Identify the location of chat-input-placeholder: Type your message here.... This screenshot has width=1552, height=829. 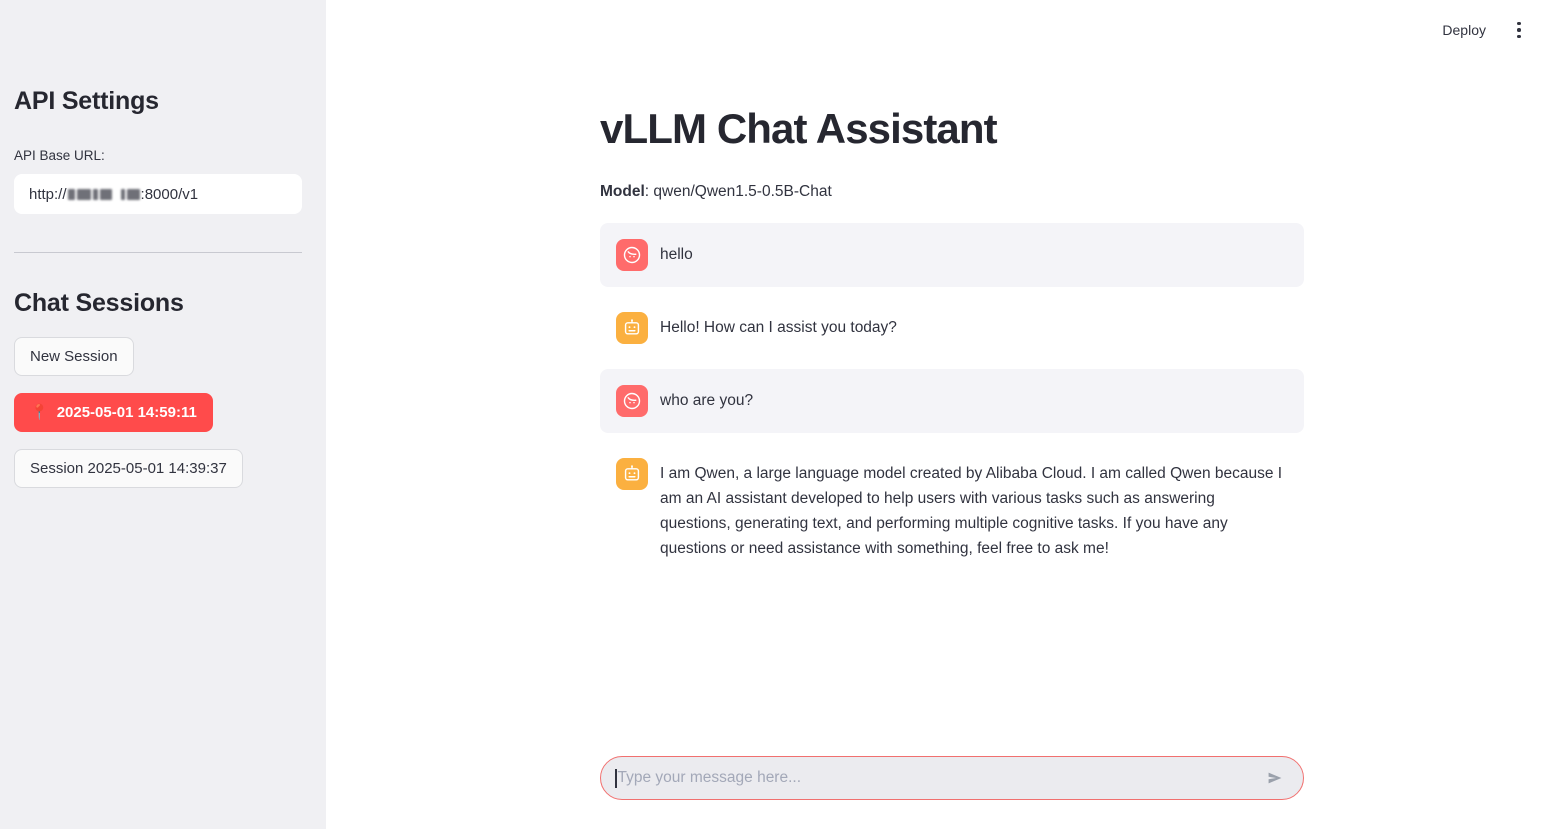
(709, 778).